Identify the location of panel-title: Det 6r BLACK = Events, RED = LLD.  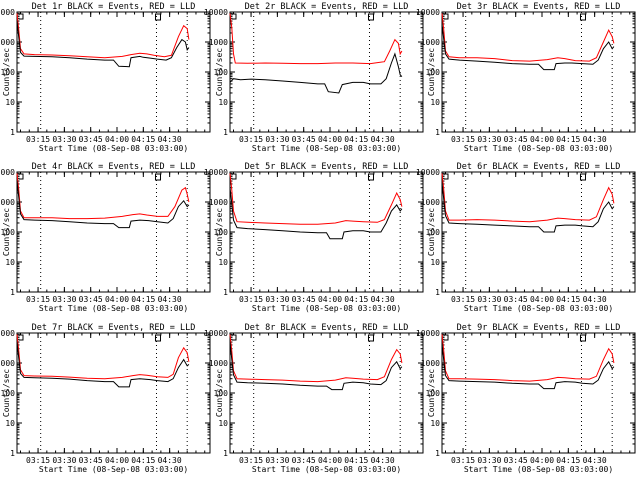
(539, 167).